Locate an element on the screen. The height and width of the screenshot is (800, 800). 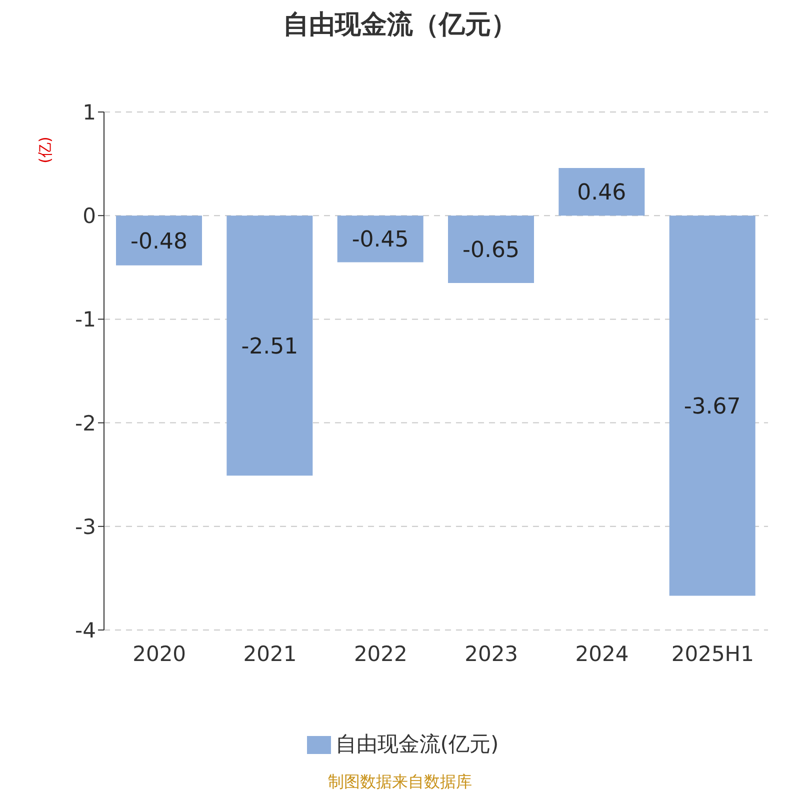
x-tick-label: 2024 is located at coordinates (602, 654).